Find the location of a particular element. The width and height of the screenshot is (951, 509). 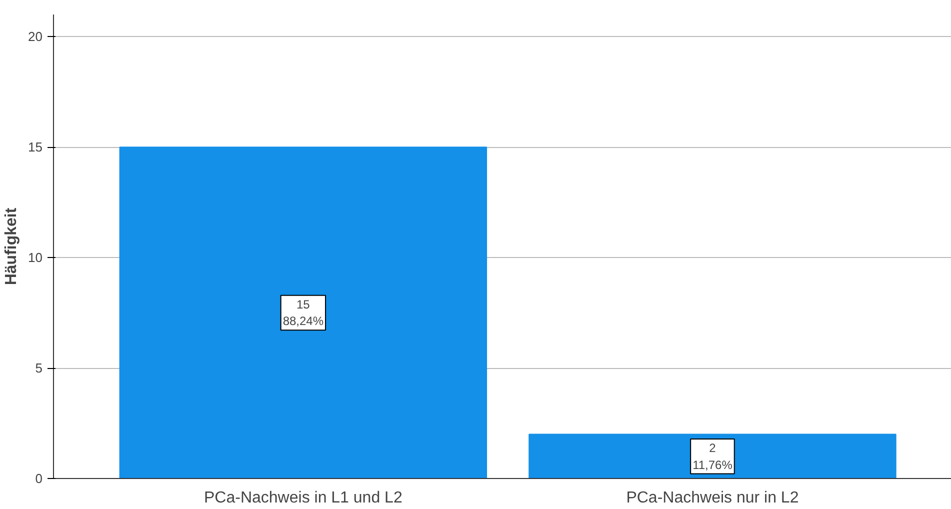

y-tick-label: 0 is located at coordinates (39, 478).